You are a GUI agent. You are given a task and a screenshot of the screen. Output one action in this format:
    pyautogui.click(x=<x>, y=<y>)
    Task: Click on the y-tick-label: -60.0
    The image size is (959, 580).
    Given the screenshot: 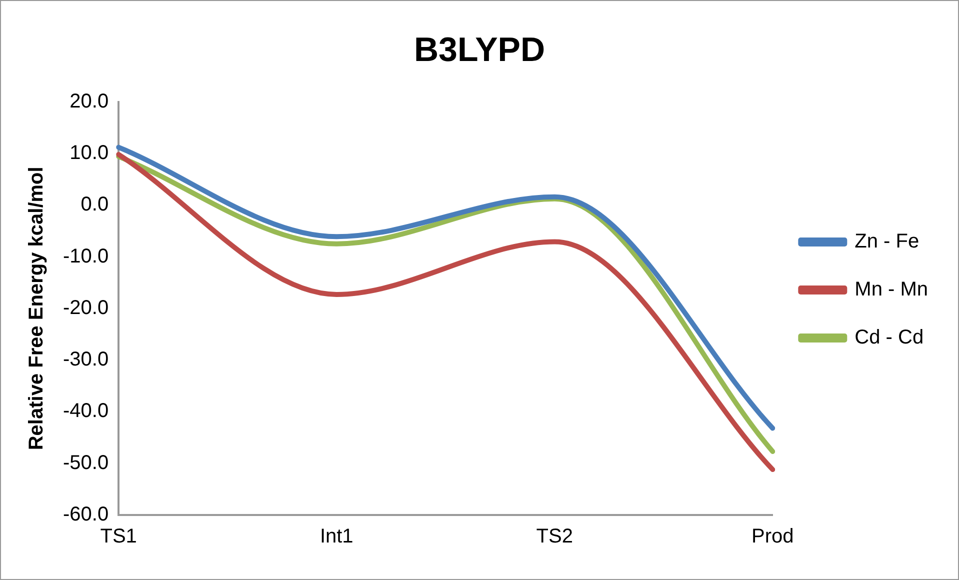 What is the action you would take?
    pyautogui.click(x=85, y=515)
    